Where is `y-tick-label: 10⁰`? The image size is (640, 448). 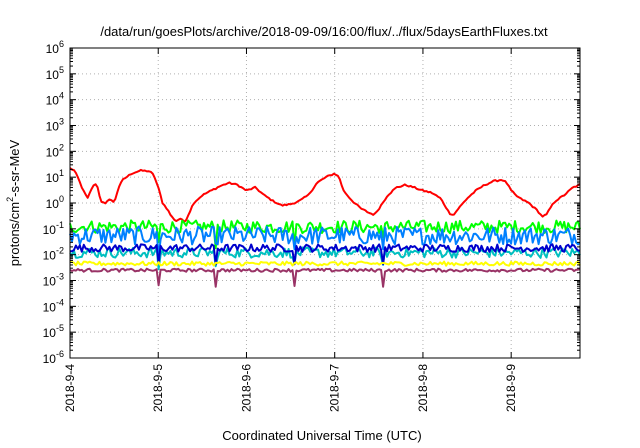 y-tick-label: 10⁰ is located at coordinates (55, 202).